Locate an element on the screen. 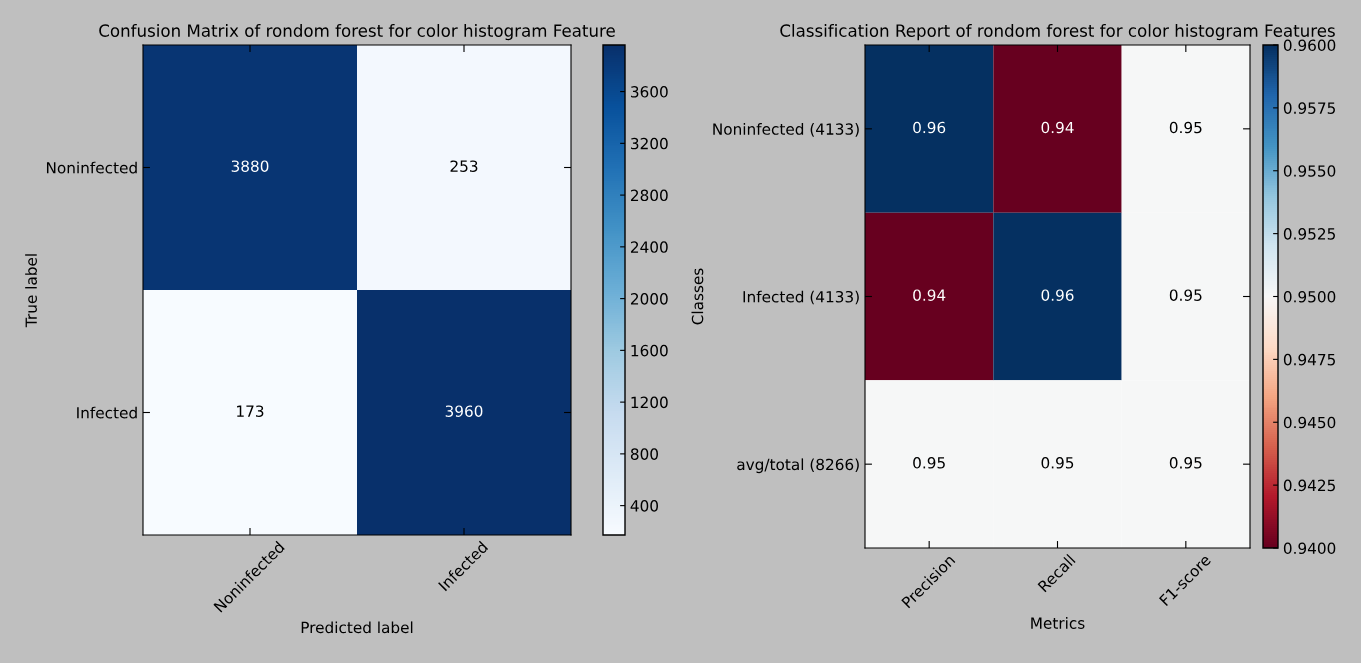 Image resolution: width=1361 pixels, height=663 pixels. y-axis-title: True label is located at coordinates (31, 291).